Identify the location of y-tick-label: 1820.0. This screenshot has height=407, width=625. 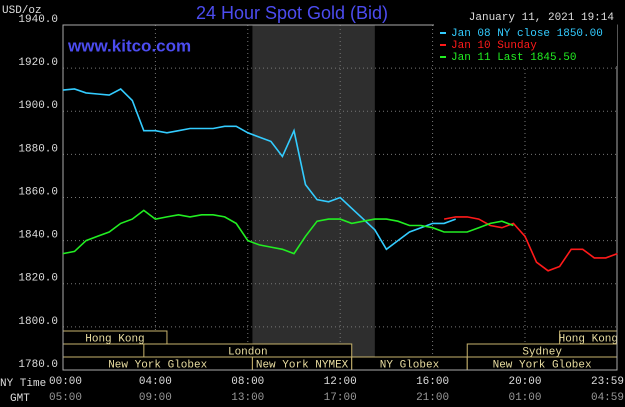
(38, 279).